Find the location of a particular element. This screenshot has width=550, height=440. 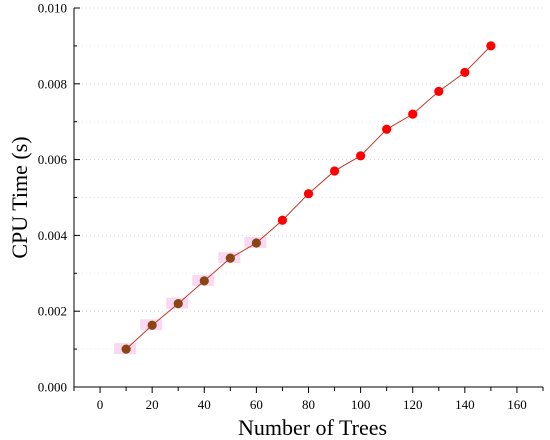

x-tick-label: 60 is located at coordinates (256, 404).